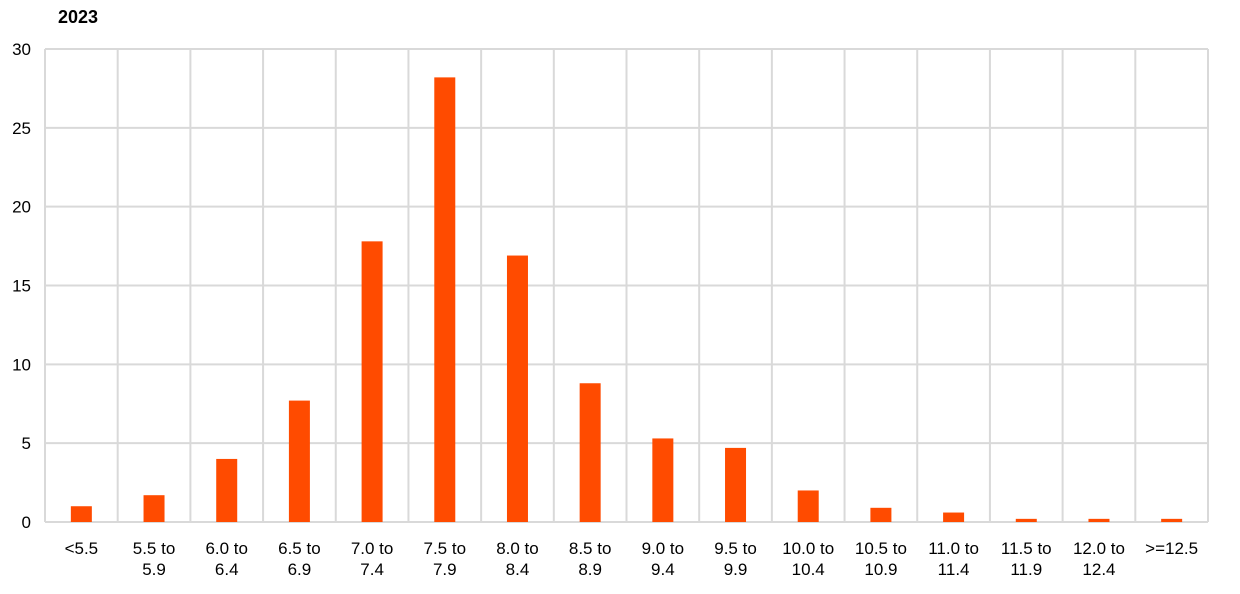 The image size is (1240, 594). I want to click on x-tick-label: 7.0 to 7.4, so click(372, 559).